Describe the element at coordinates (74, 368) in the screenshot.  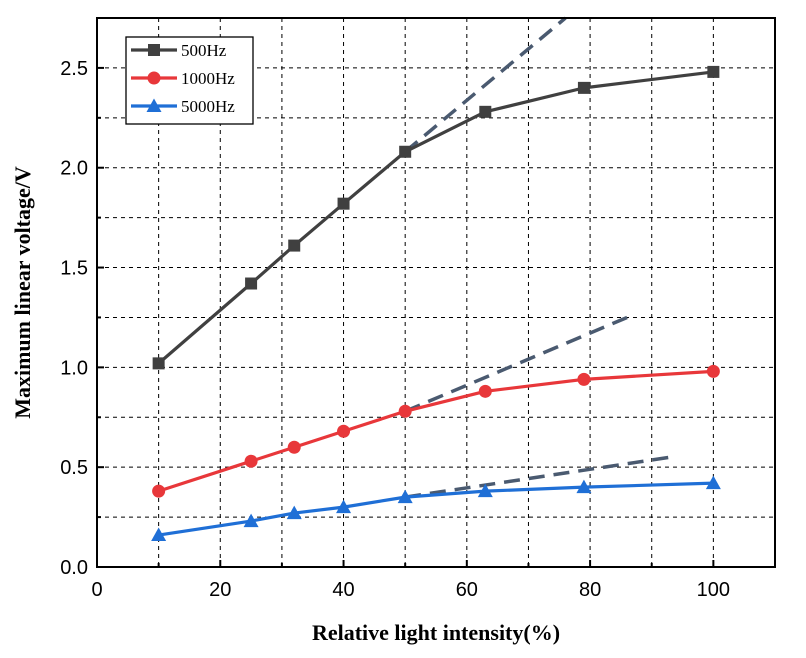
I see `y-tick-label: 1.0` at that location.